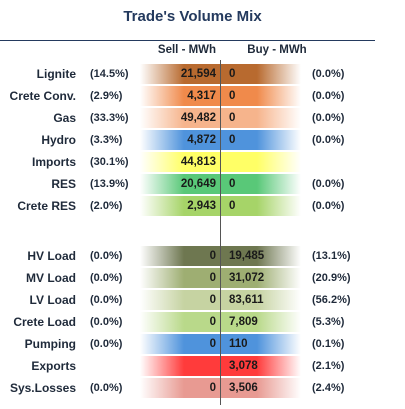 Image resolution: width=405 pixels, height=409 pixels. Describe the element at coordinates (180, 74) in the screenshot. I see `sell-value-cell: 21,594` at that location.